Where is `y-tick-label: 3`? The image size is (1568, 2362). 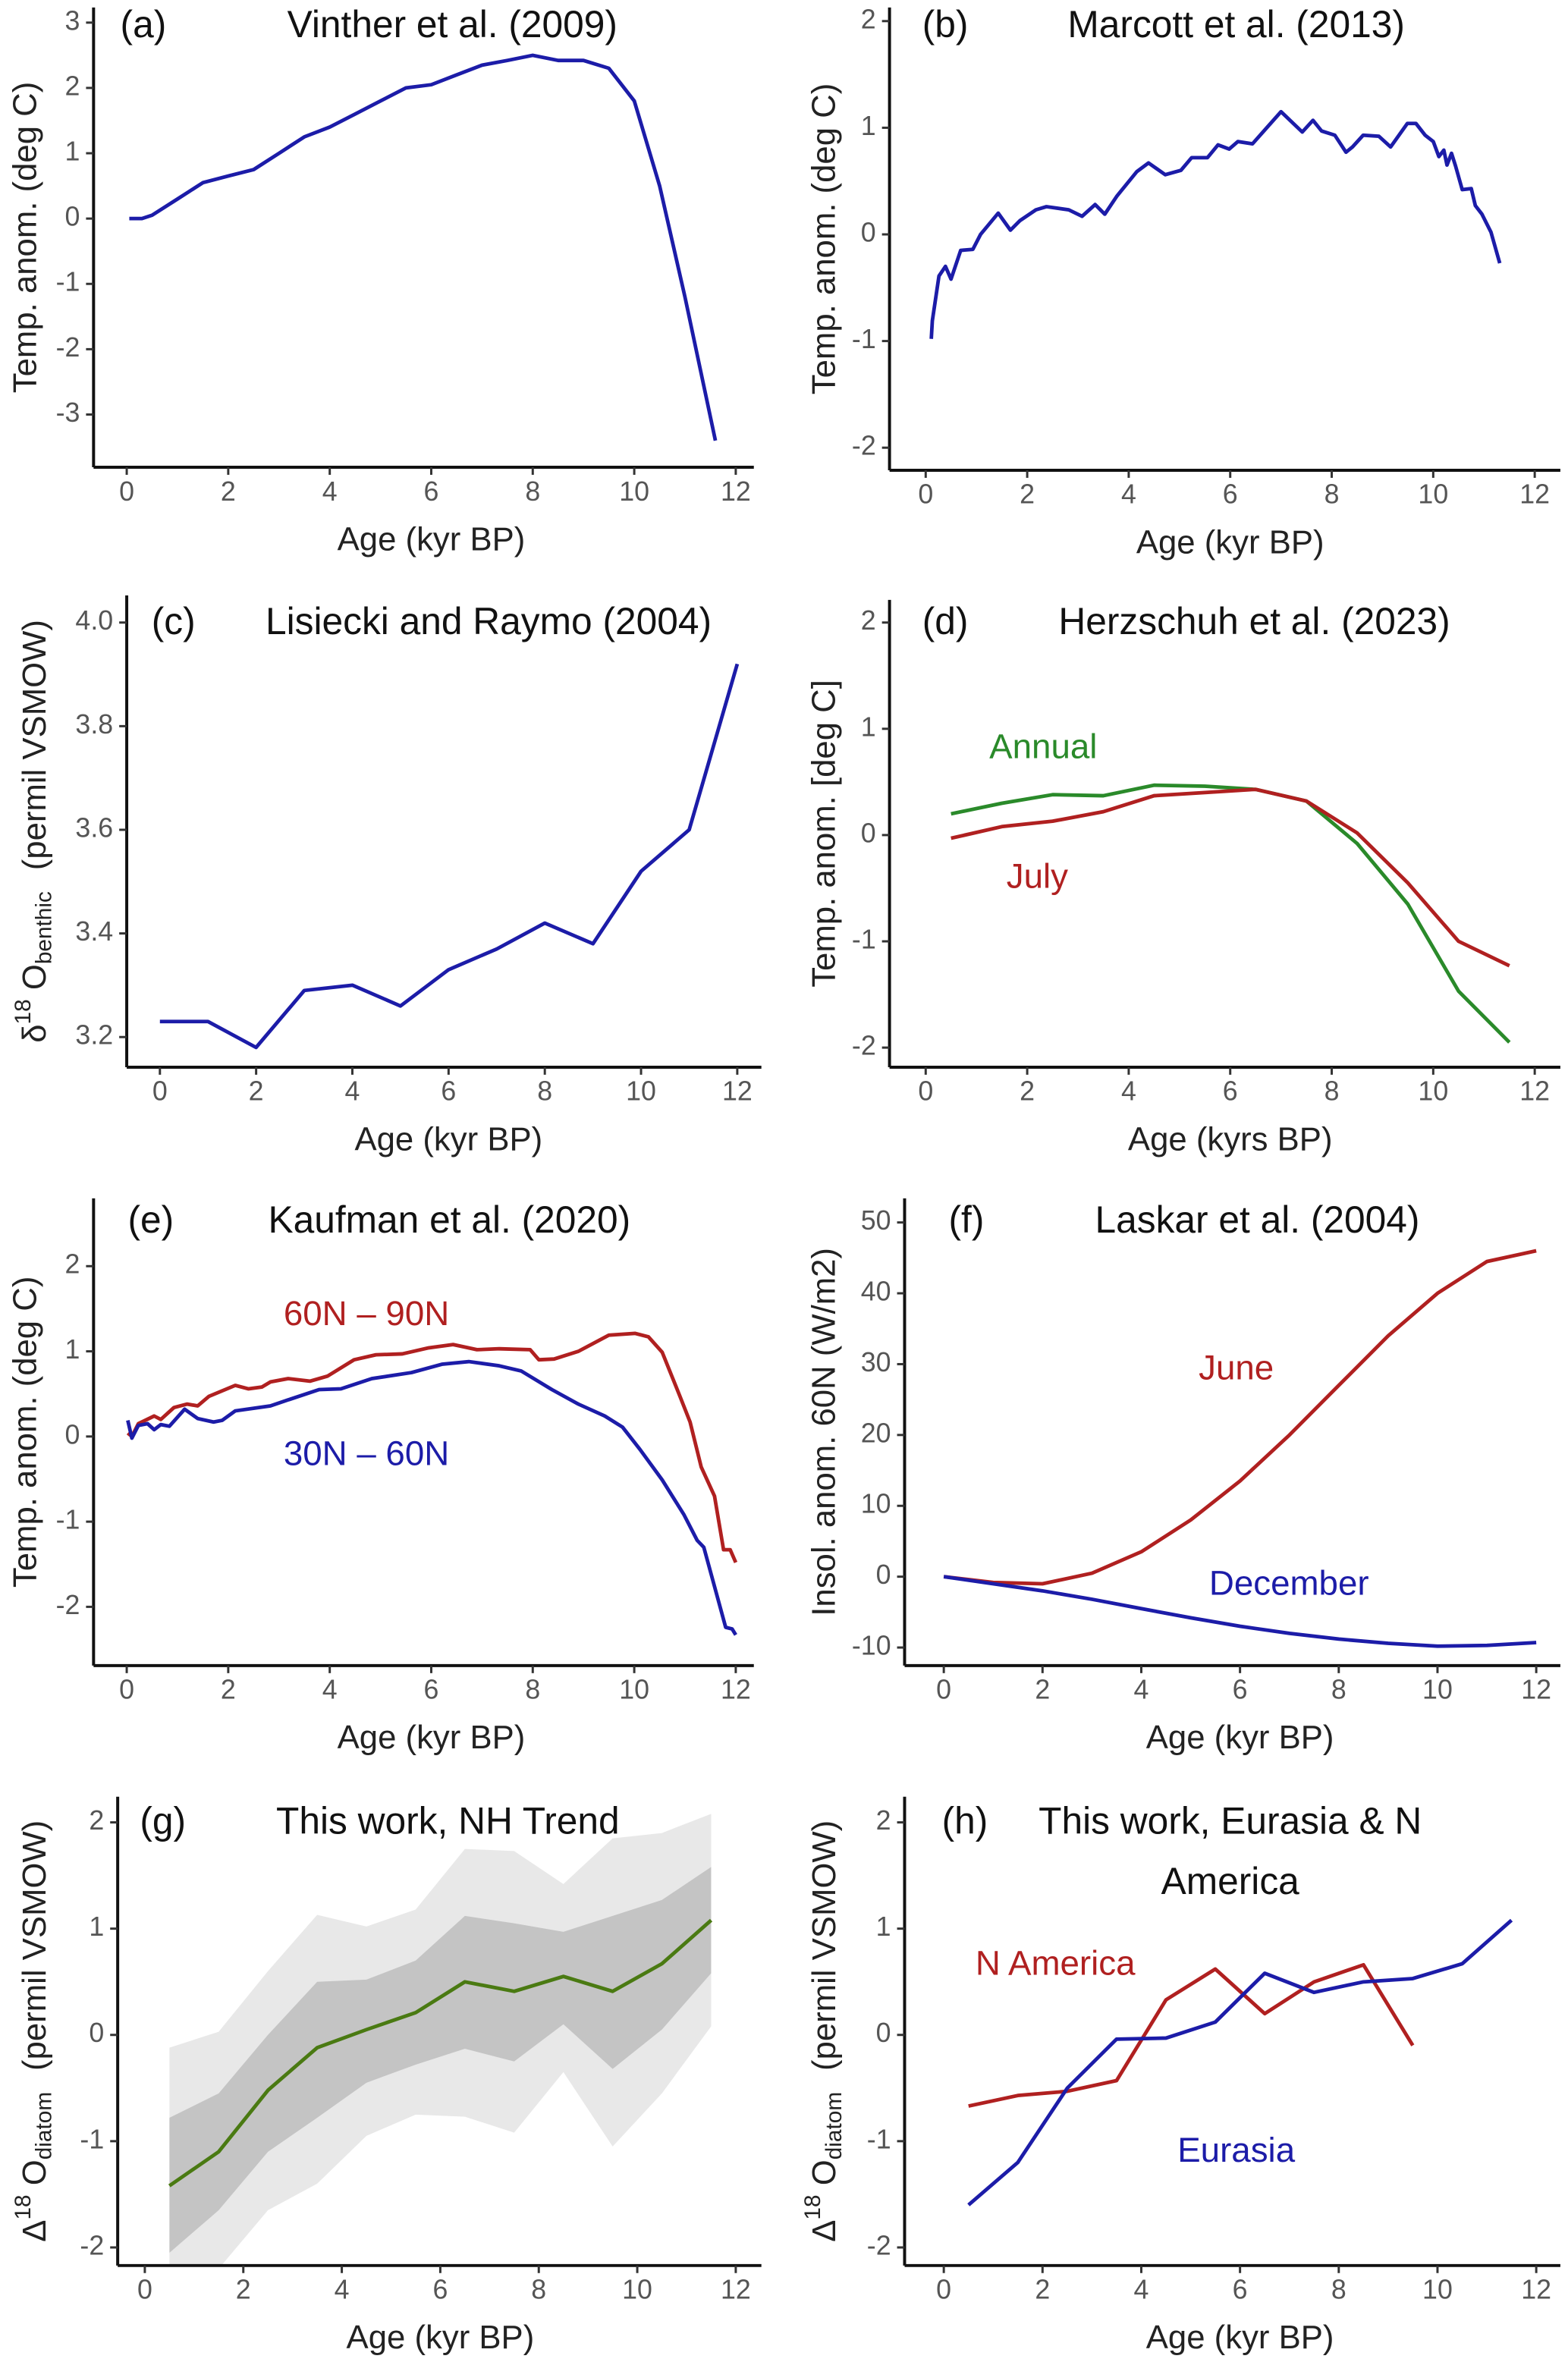
y-tick-label: 3 is located at coordinates (73, 20).